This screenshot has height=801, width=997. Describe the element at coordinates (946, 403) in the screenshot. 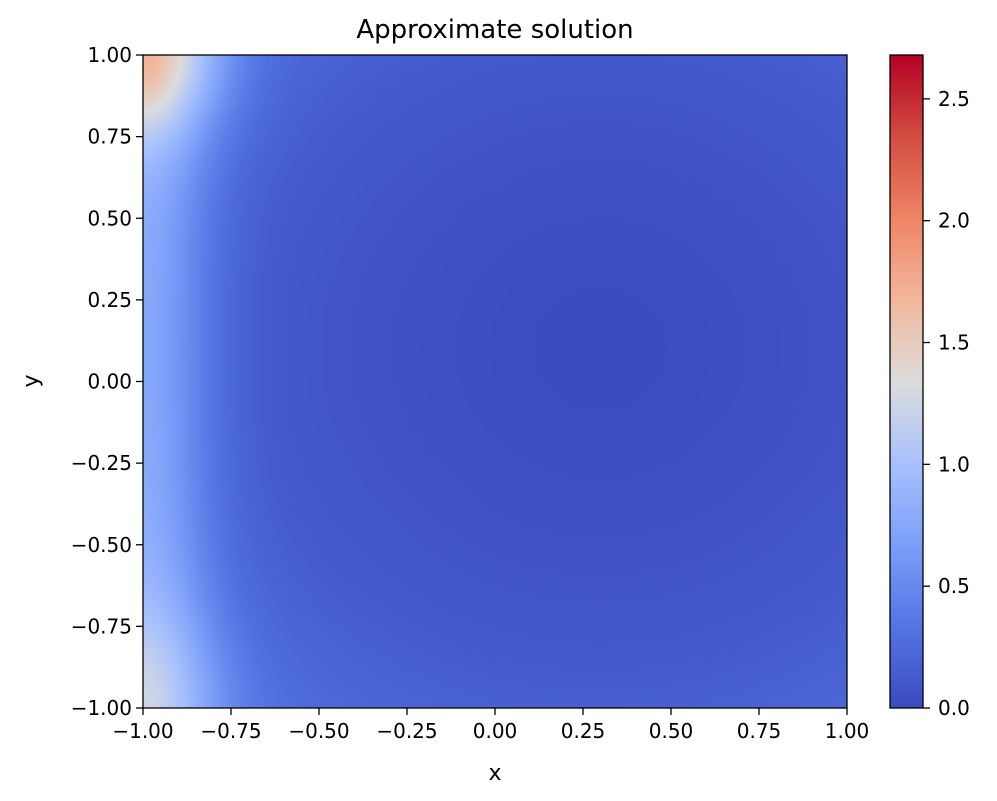

I see `colorbar-ticks: 0.0 0.5 1.0 1.5 2.0 2.5` at that location.